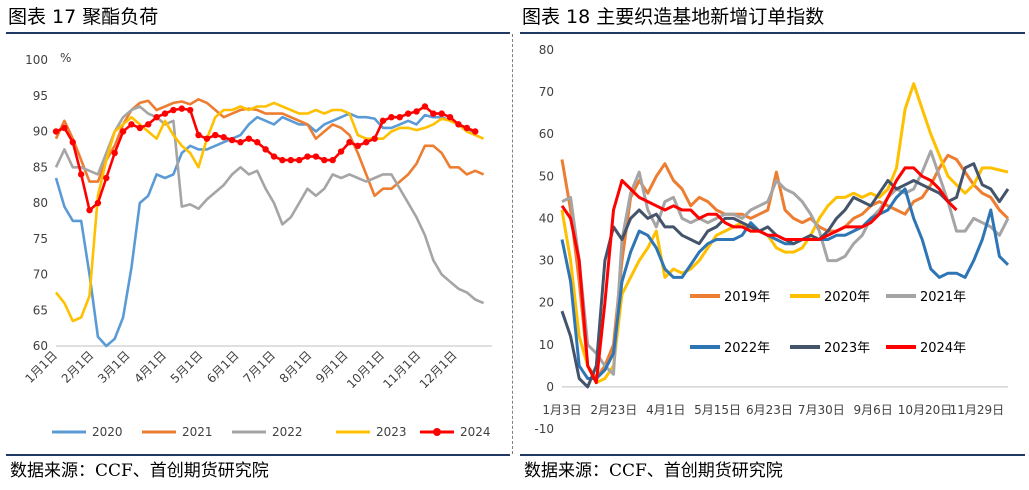 The height and width of the screenshot is (490, 1029). Describe the element at coordinates (550, 387) in the screenshot. I see `y-tick-label: 0` at that location.